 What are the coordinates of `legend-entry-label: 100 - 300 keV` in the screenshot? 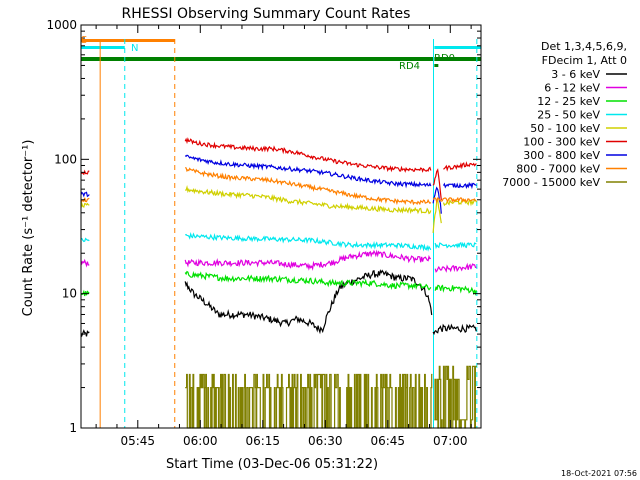 It's located at (561, 142).